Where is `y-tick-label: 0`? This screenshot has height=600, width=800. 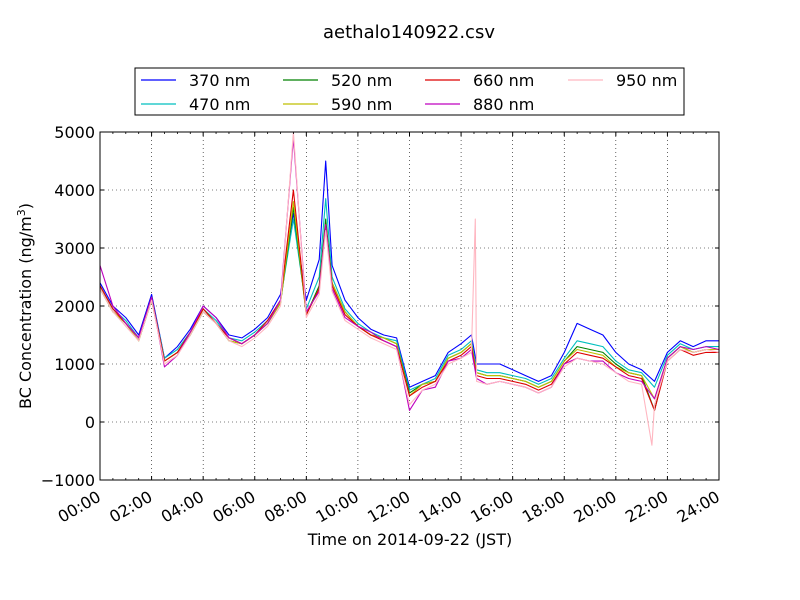 y-tick-label: 0 is located at coordinates (90, 422).